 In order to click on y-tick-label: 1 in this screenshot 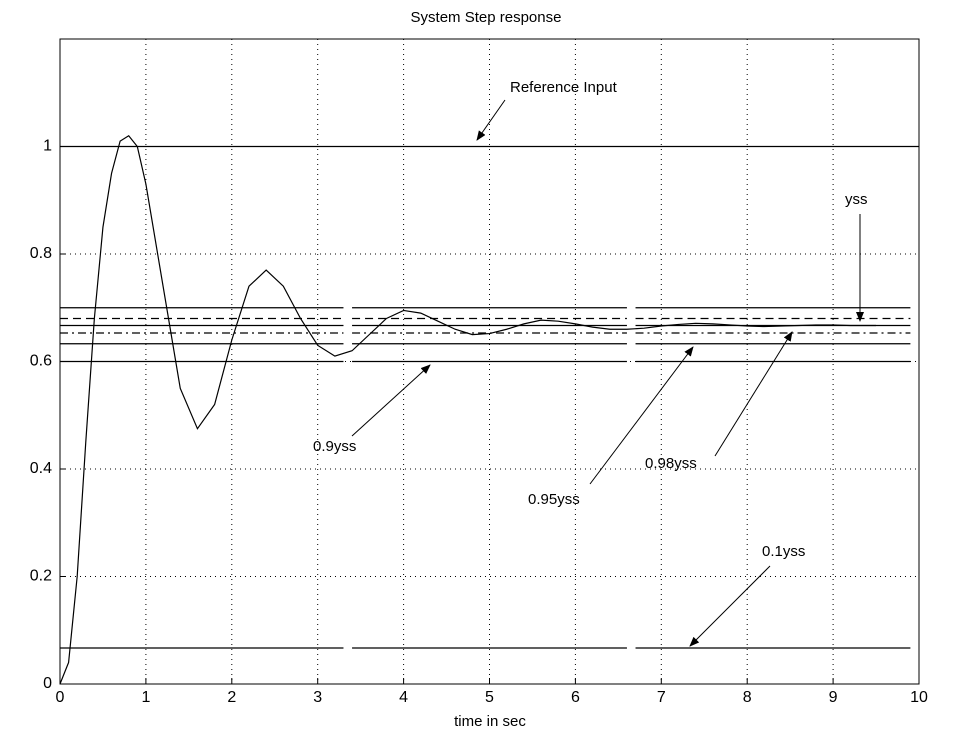, I will do `click(47, 146)`.